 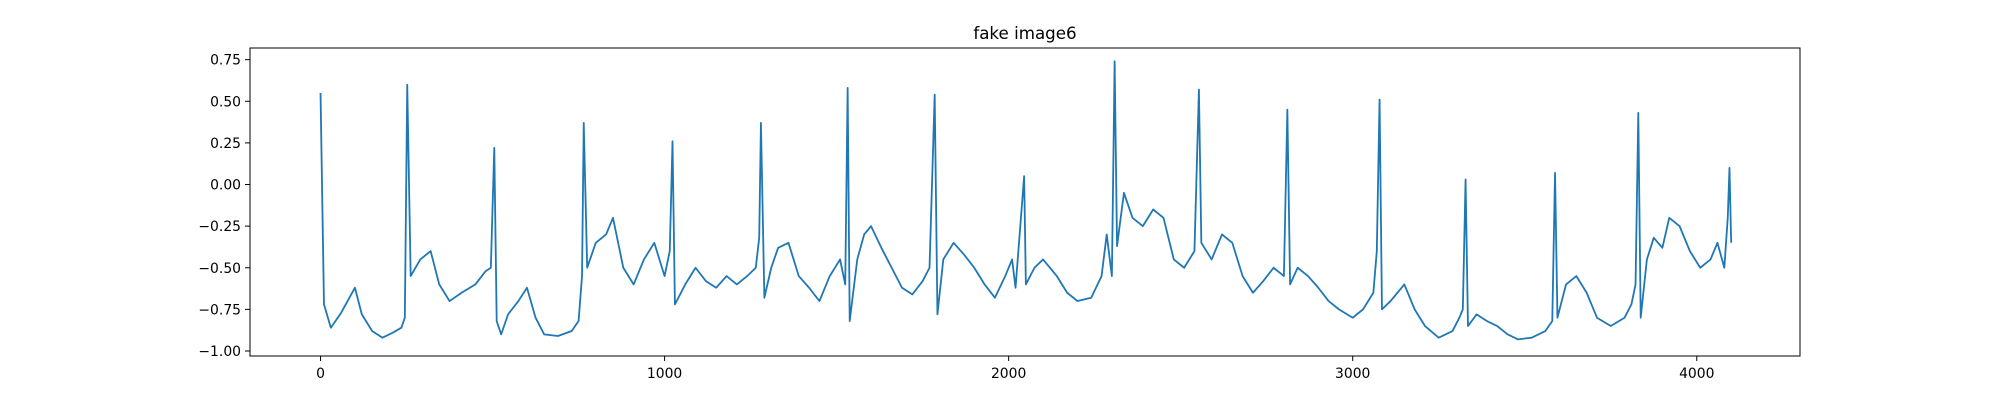 I want to click on y-tick-label: −0.75, so click(x=219, y=310).